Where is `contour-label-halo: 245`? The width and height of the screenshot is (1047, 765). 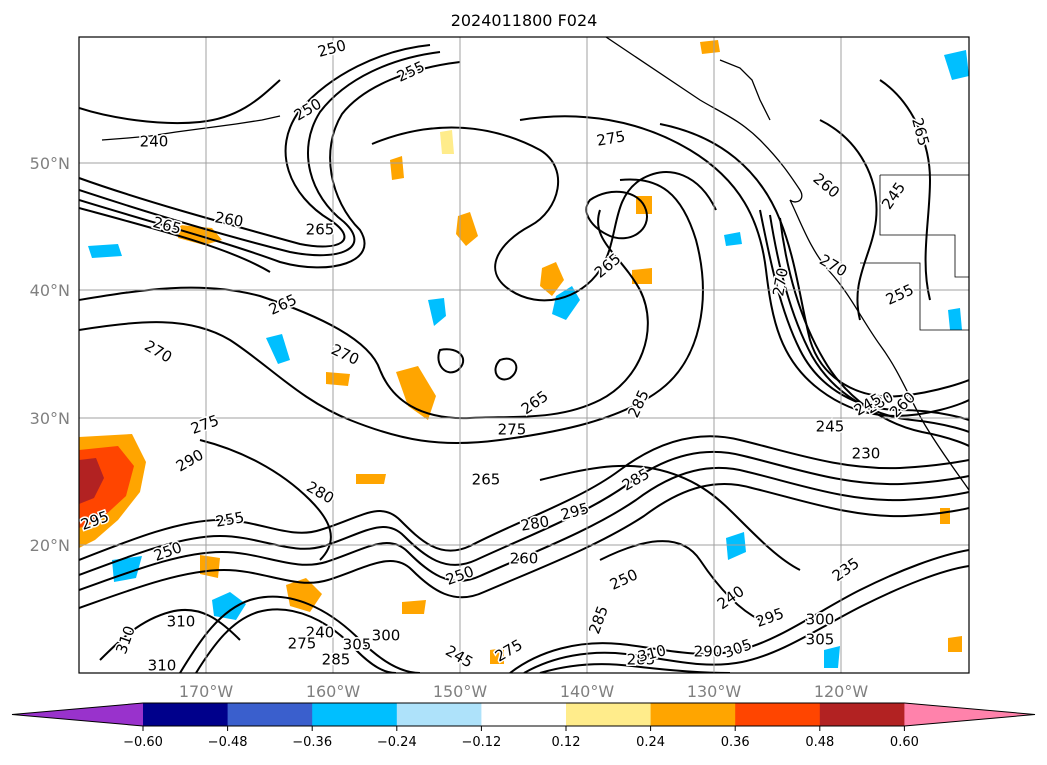
contour-label-halo: 245 is located at coordinates (830, 427).